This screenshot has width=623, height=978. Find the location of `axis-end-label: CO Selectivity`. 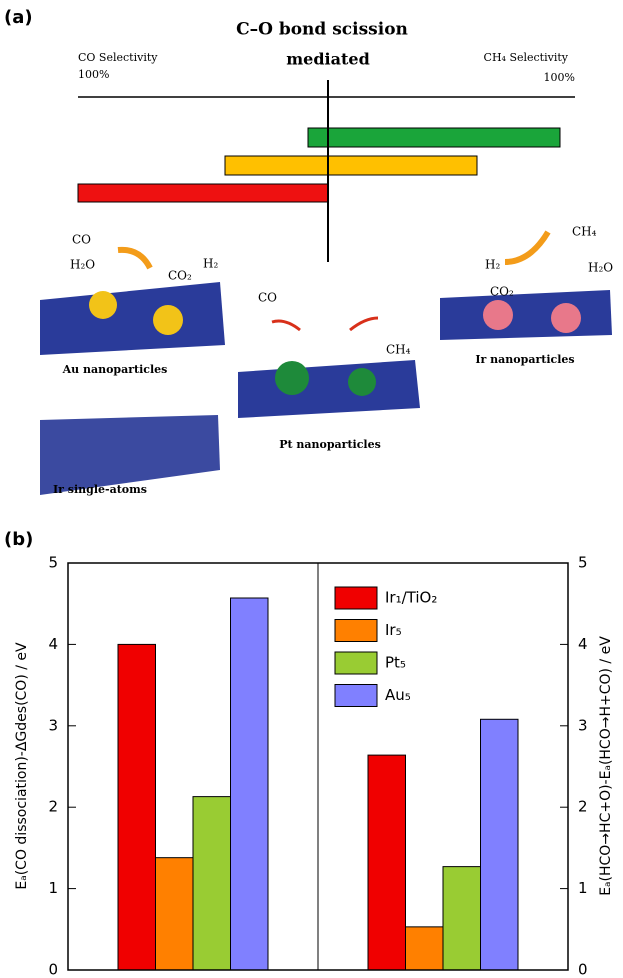

axis-end-label: CO Selectivity is located at coordinates (118, 57).